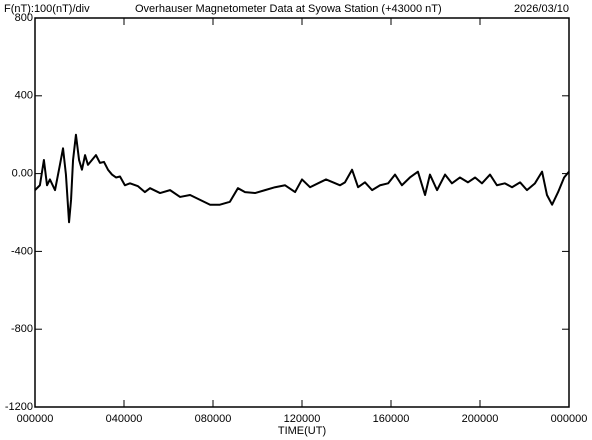 The height and width of the screenshot is (440, 592). Describe the element at coordinates (22, 174) in the screenshot. I see `y-tick-label: 0.00` at that location.